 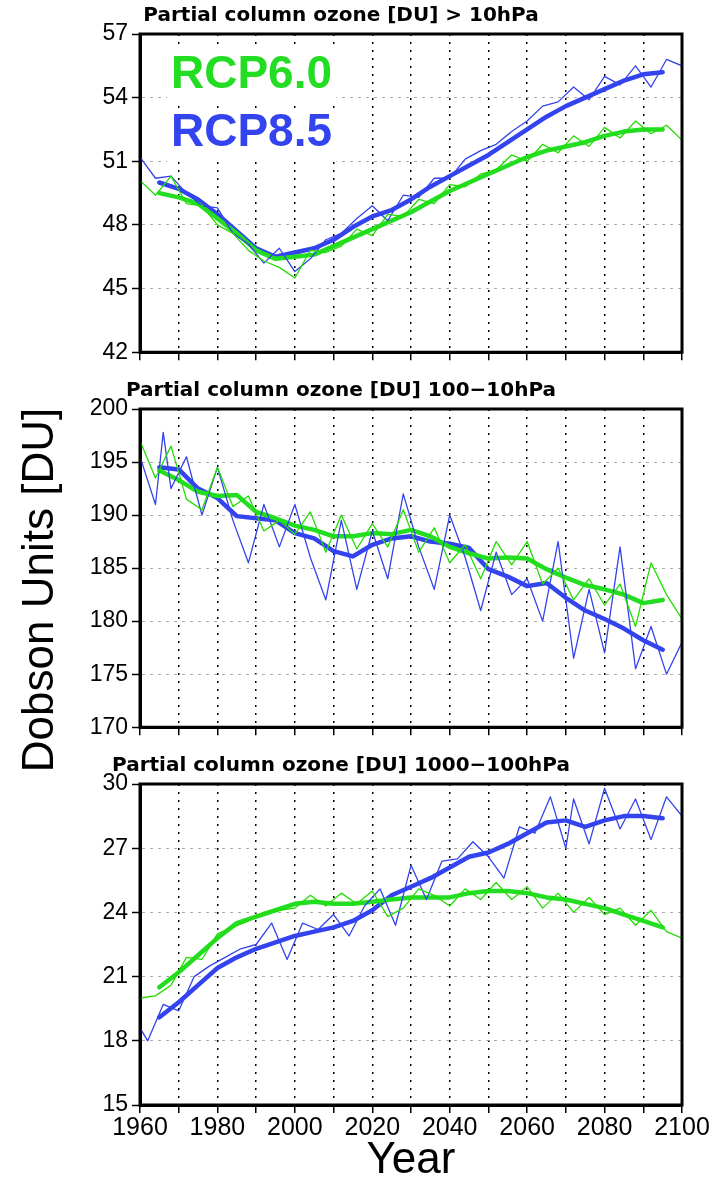 I want to click on y-tick-label: 51, so click(x=115, y=159).